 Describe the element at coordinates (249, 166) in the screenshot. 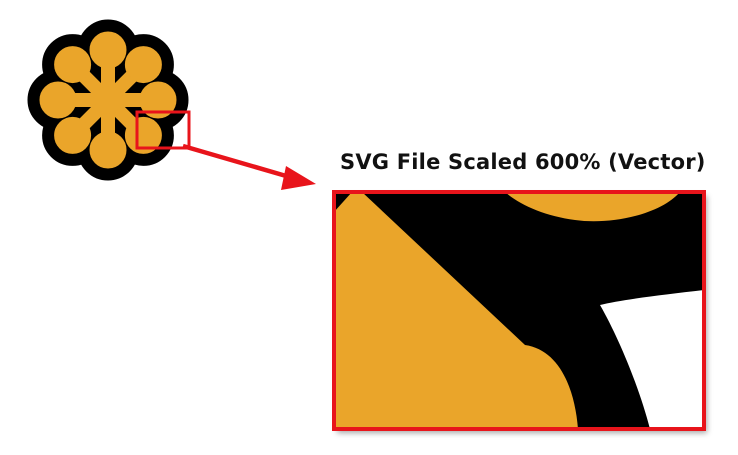

I see `pointer-arrow-icon` at that location.